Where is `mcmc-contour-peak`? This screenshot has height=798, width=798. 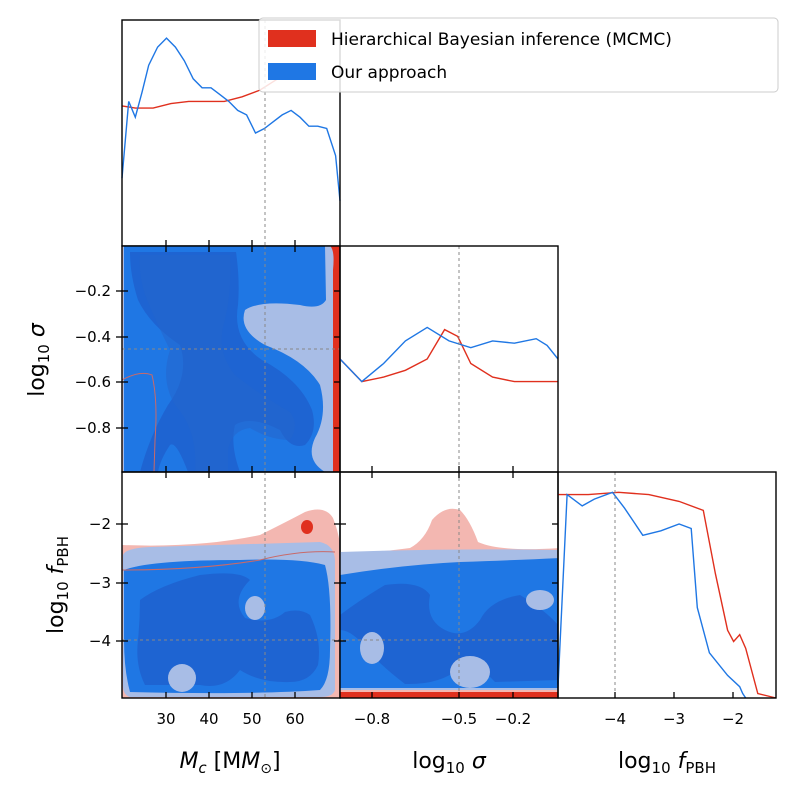 mcmc-contour-peak is located at coordinates (307, 527).